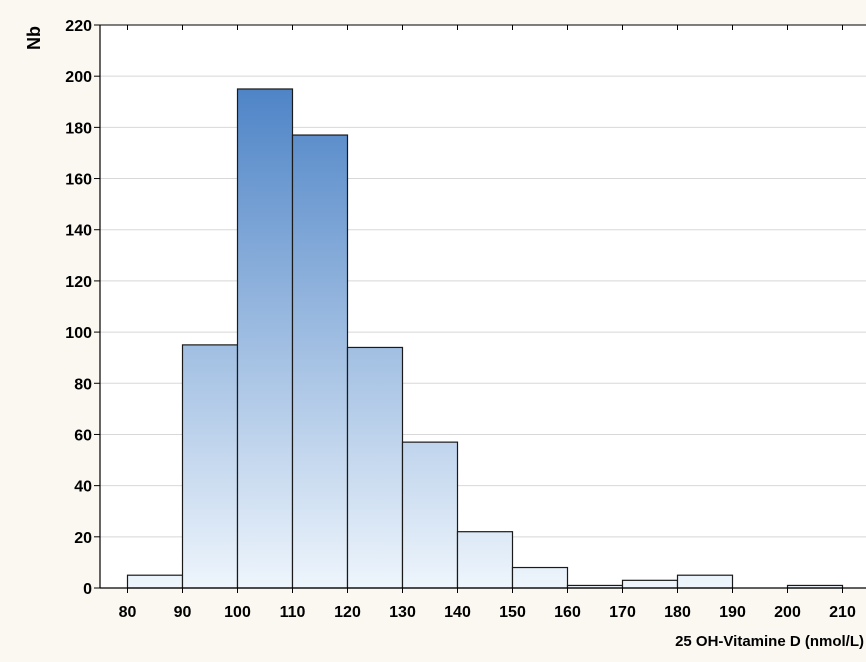  Describe the element at coordinates (622, 612) in the screenshot. I see `x-tick-label: 170` at that location.